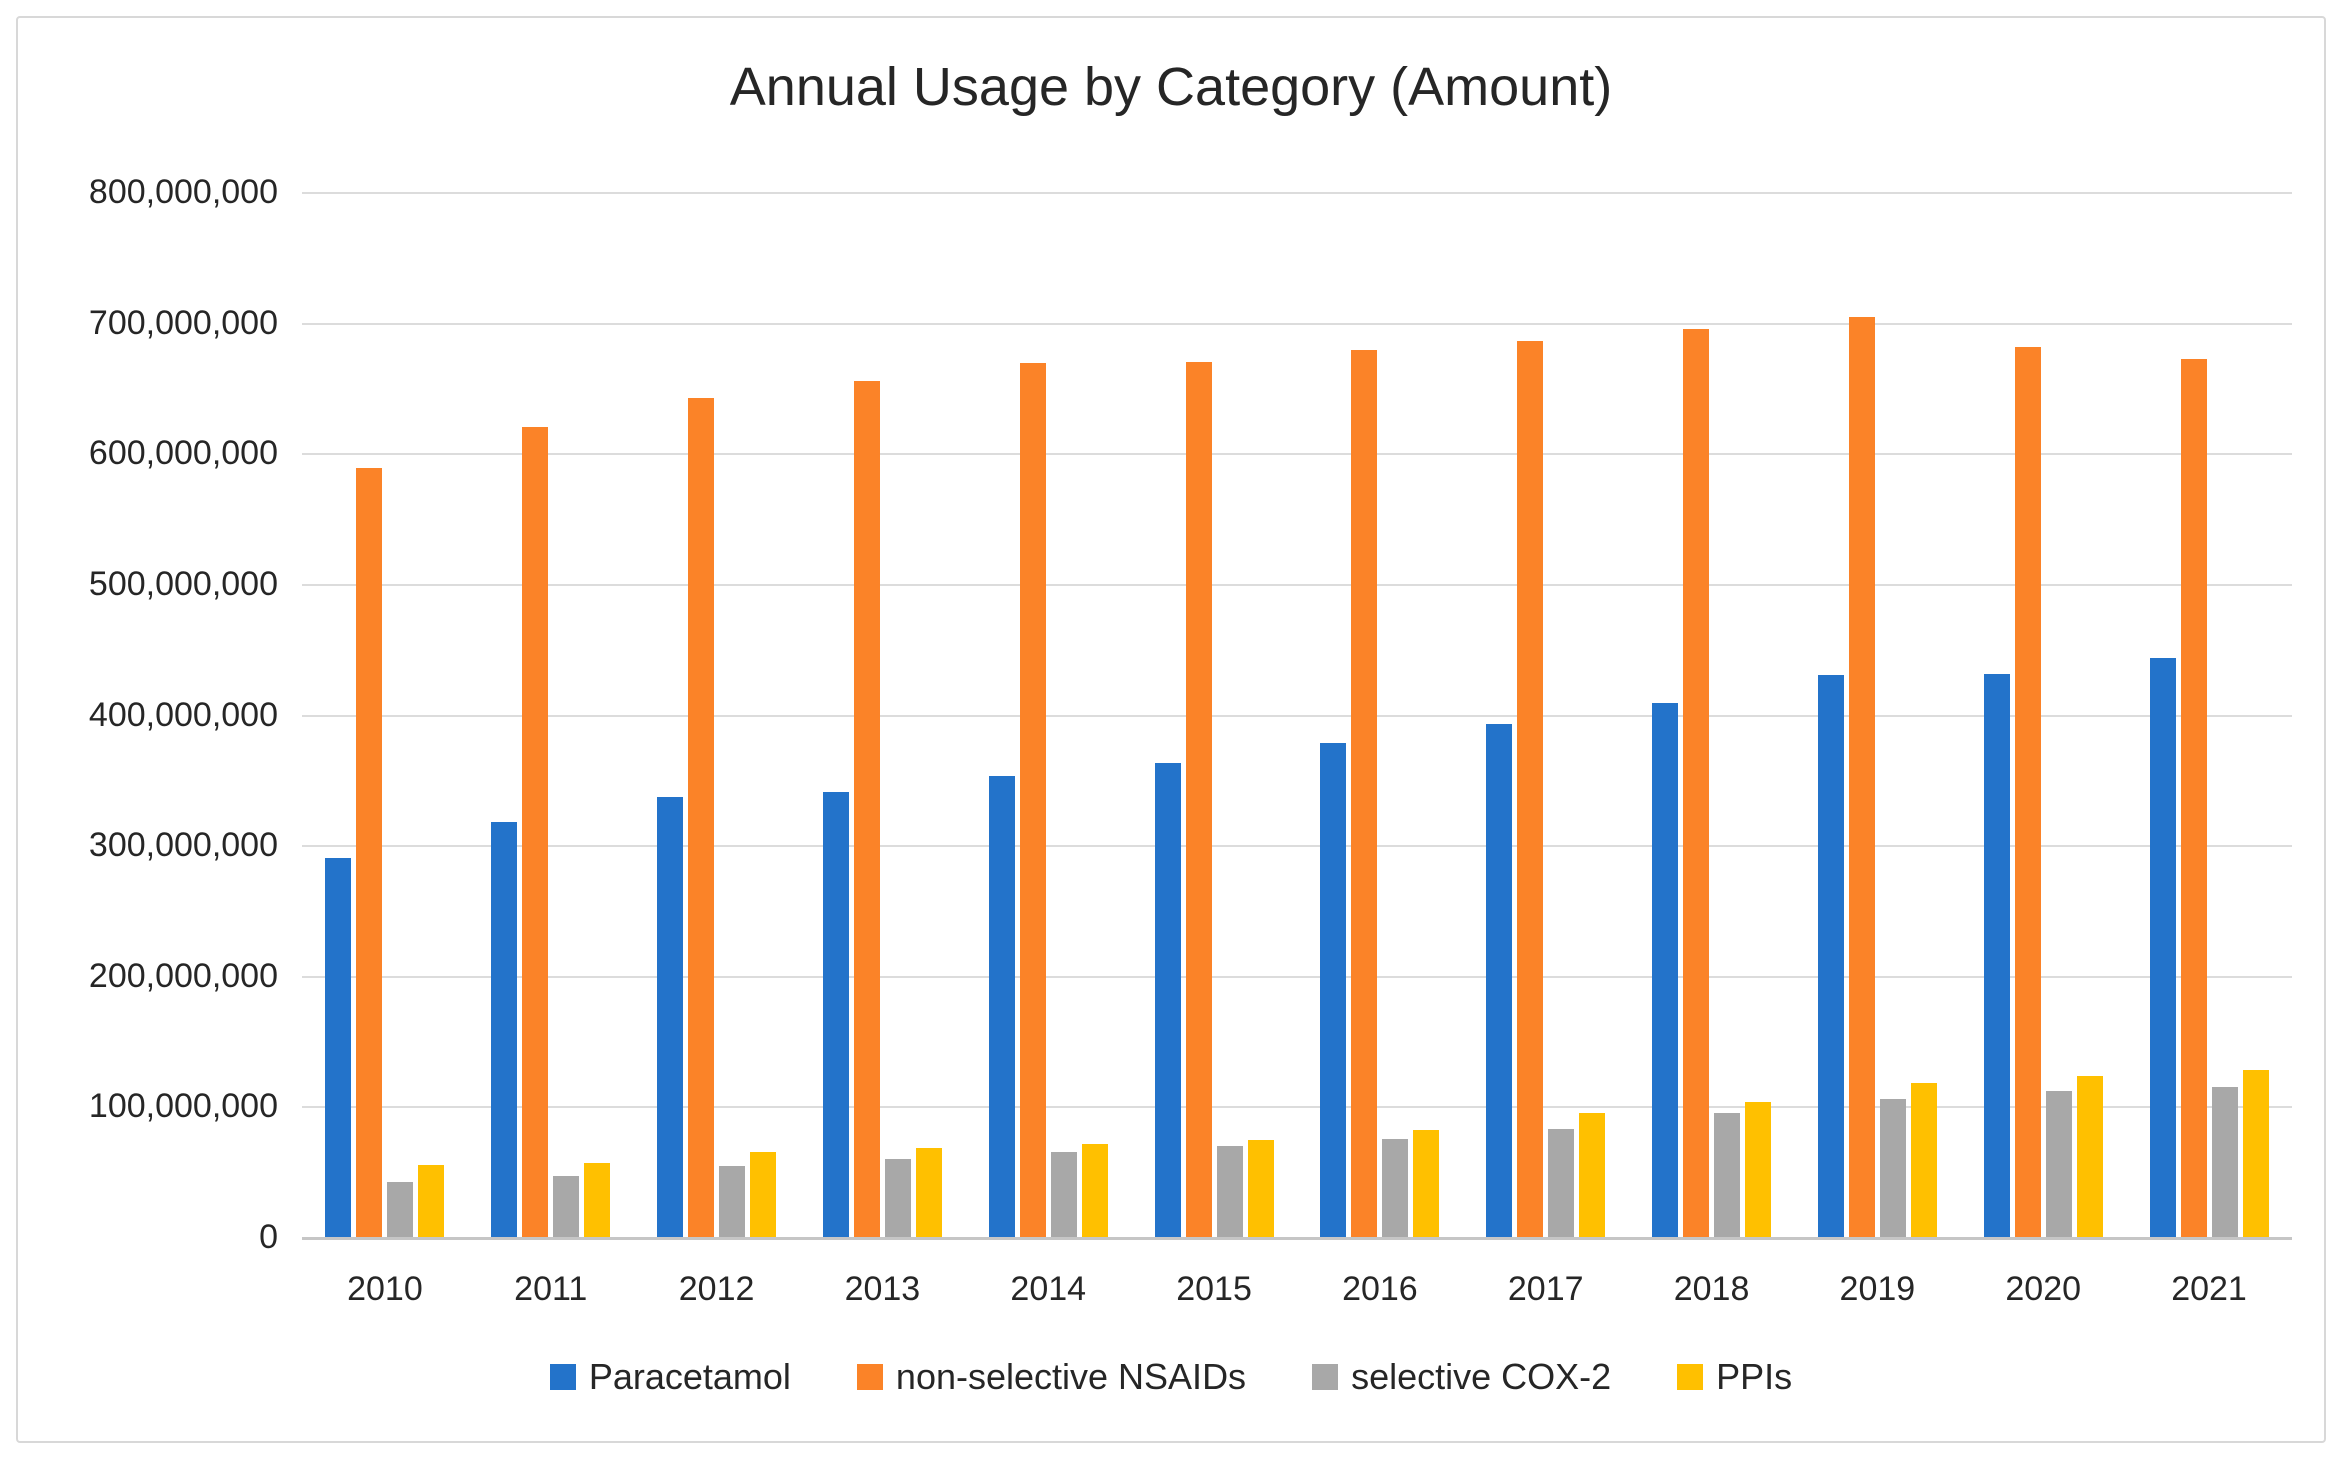 Image resolution: width=2342 pixels, height=1459 pixels. Describe the element at coordinates (1364, 793) in the screenshot. I see `bar-non-selective-nsaids-2016` at that location.